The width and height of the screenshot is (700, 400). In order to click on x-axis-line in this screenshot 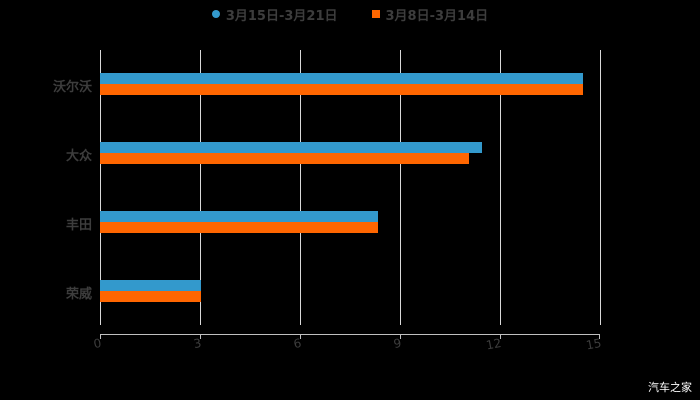, I will do `click(350, 334)`.